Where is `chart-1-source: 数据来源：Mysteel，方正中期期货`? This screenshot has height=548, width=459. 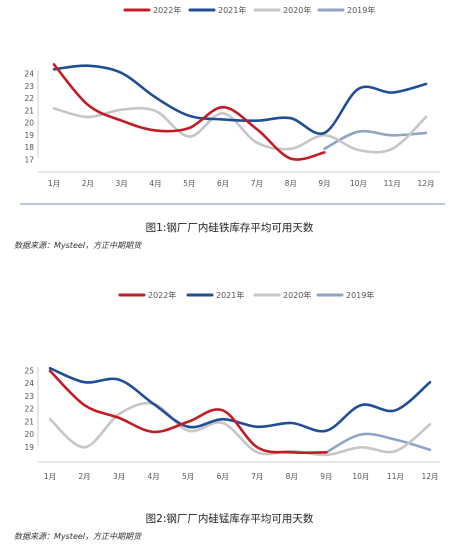 chart-1-source: 数据来源：Mysteel，方正中期期货 is located at coordinates (78, 245).